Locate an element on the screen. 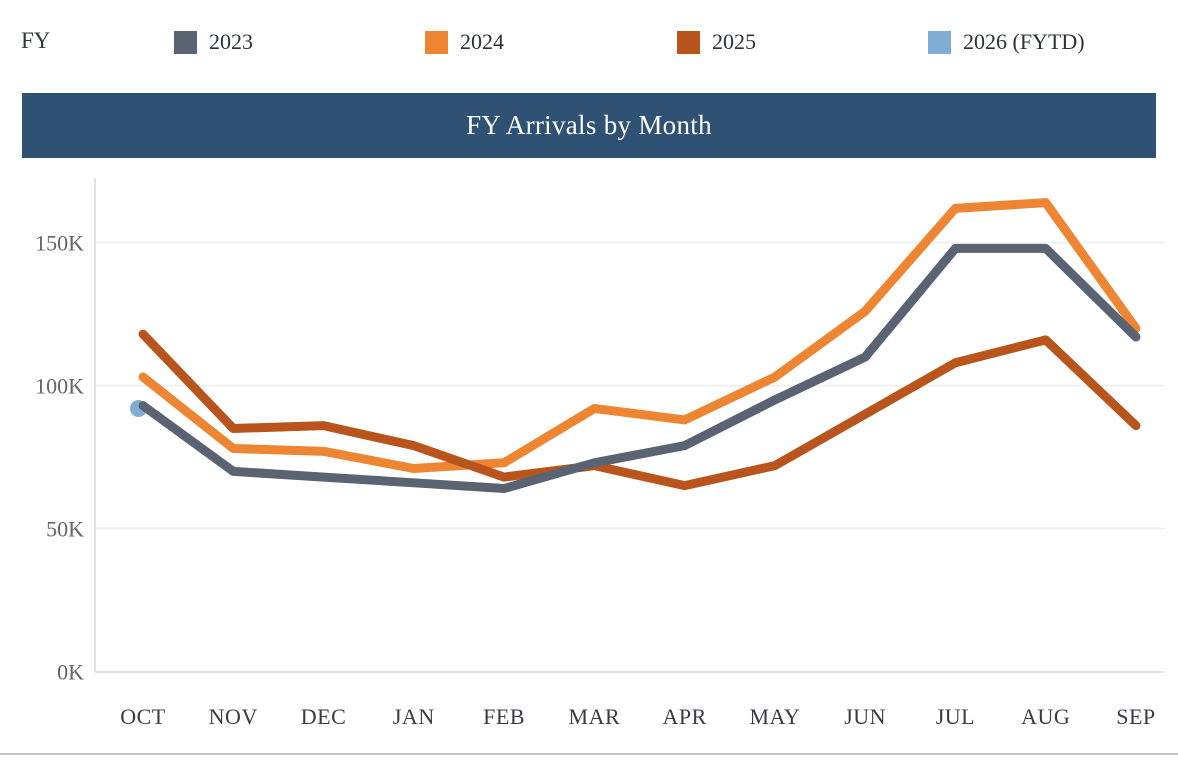  y-tick-100K: 100K is located at coordinates (59, 386).